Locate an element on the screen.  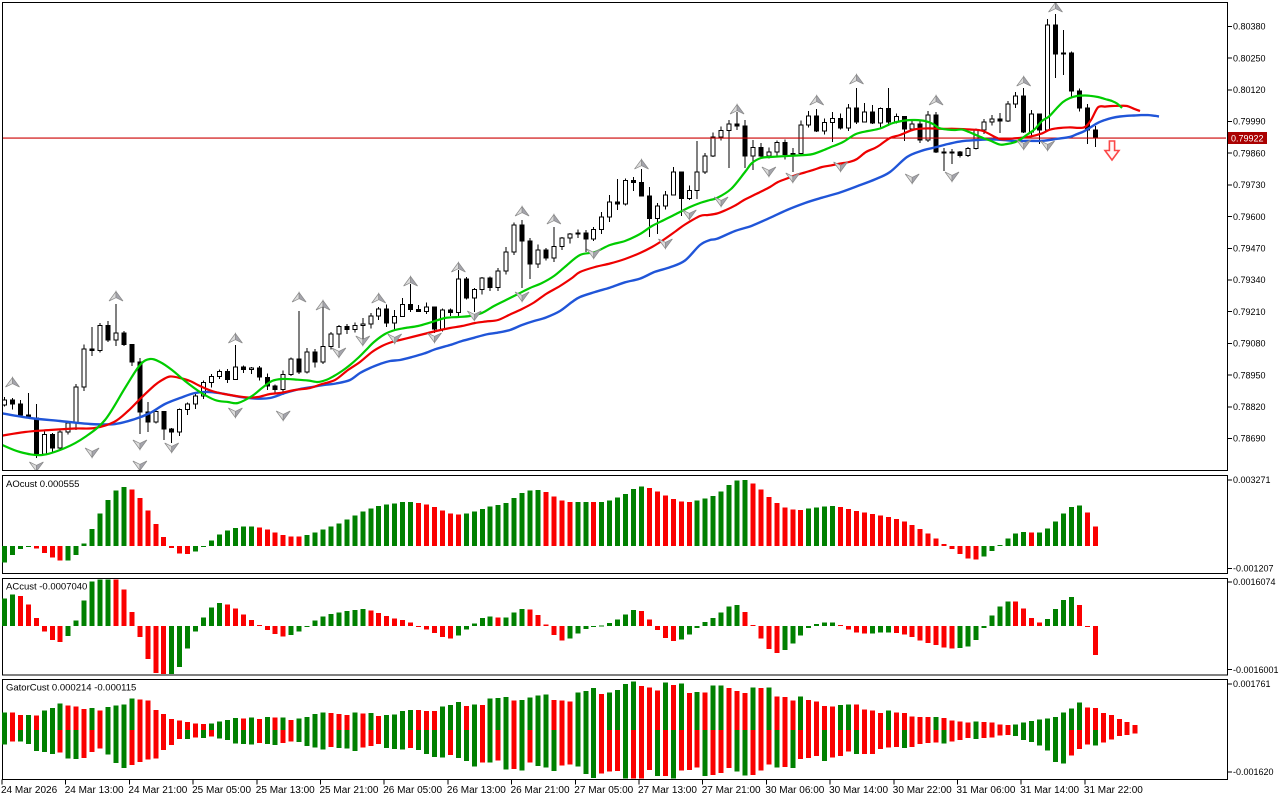
svg-text: -0.001620 is located at coordinates (1253, 772).